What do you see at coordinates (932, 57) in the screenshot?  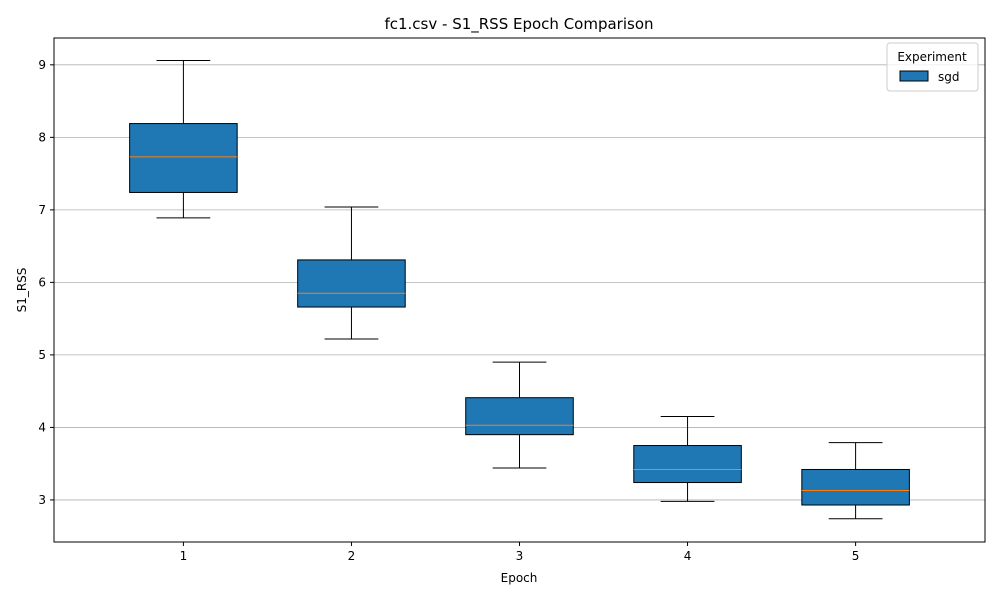 I see `legend-title: Experiment` at bounding box center [932, 57].